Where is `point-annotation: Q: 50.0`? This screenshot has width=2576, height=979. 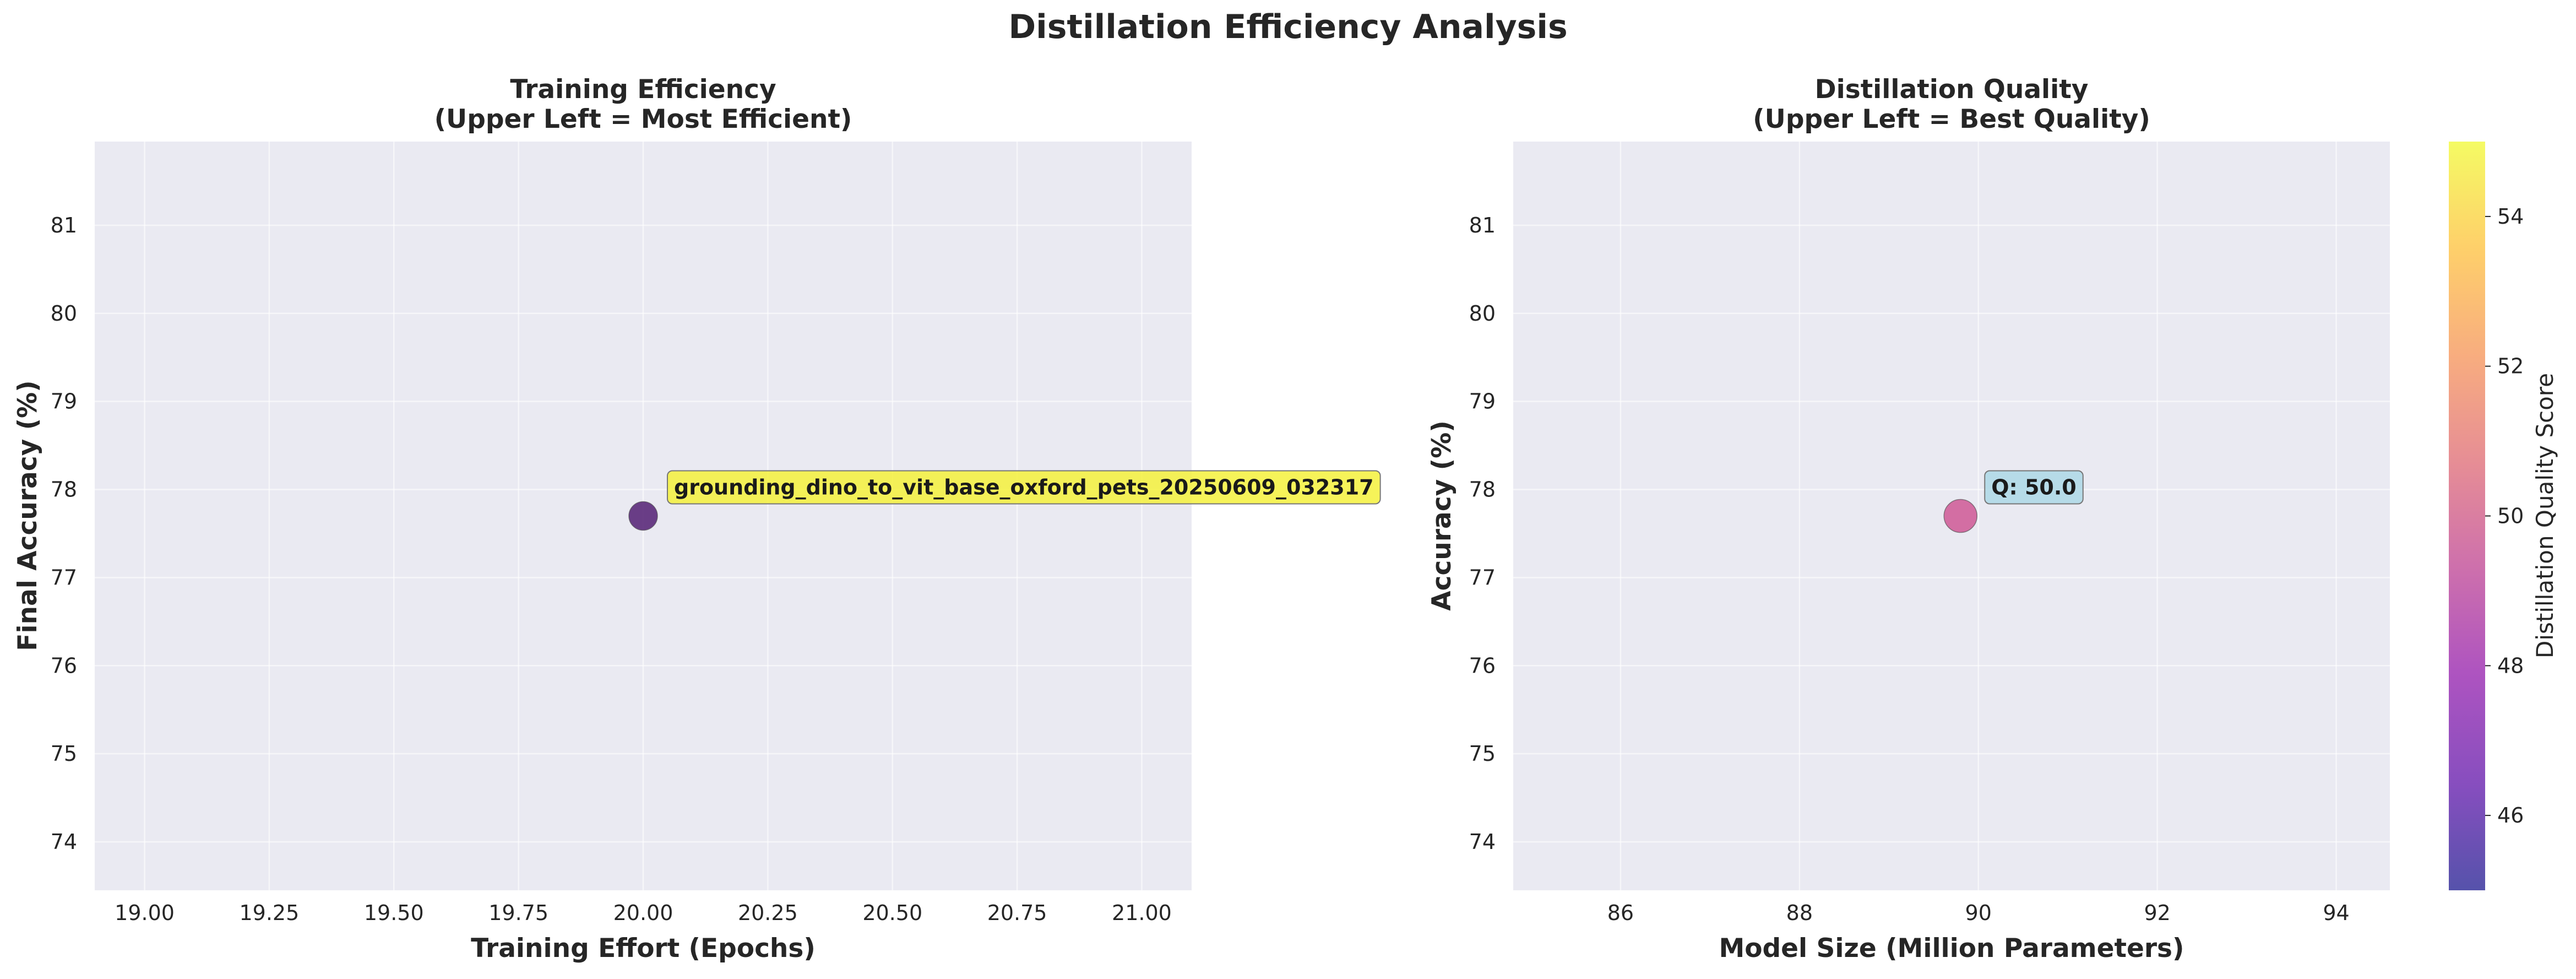 point-annotation: Q: 50.0 is located at coordinates (2034, 487).